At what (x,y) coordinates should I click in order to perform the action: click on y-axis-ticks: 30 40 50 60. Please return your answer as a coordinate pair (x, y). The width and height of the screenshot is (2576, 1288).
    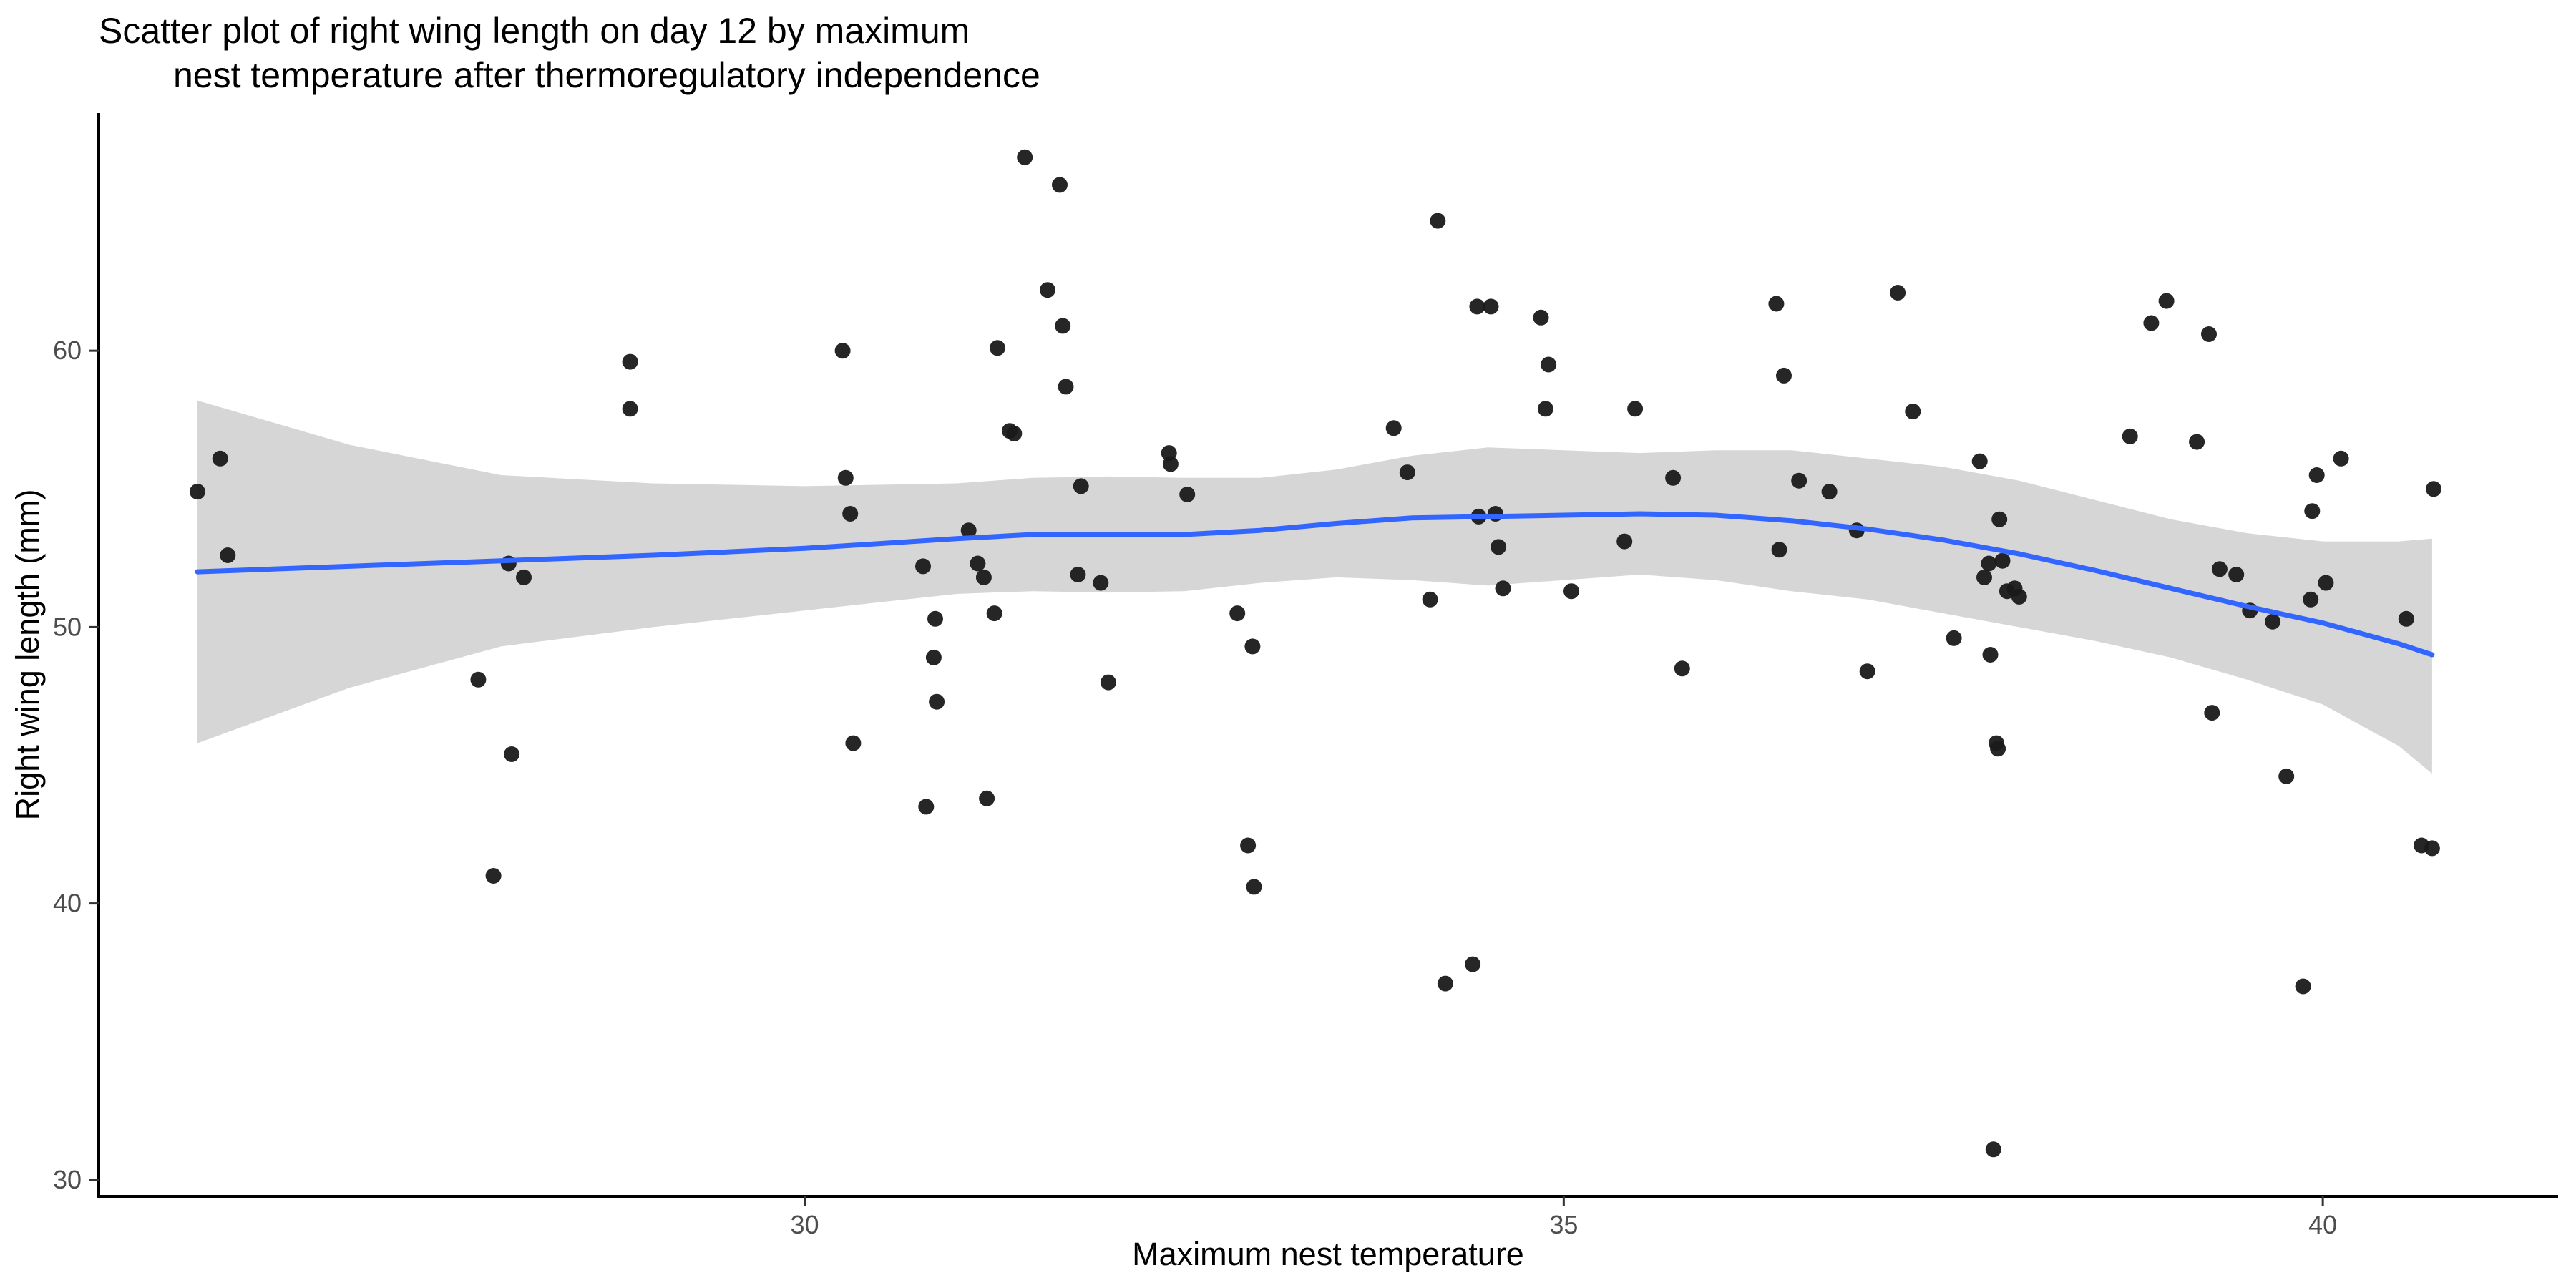
    Looking at the image, I should click on (76, 765).